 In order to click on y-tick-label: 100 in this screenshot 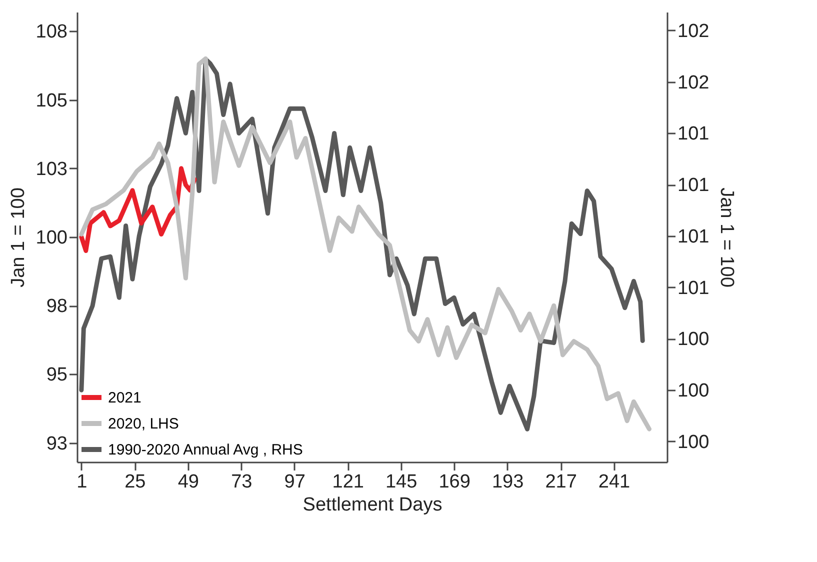, I will do `click(52, 238)`.